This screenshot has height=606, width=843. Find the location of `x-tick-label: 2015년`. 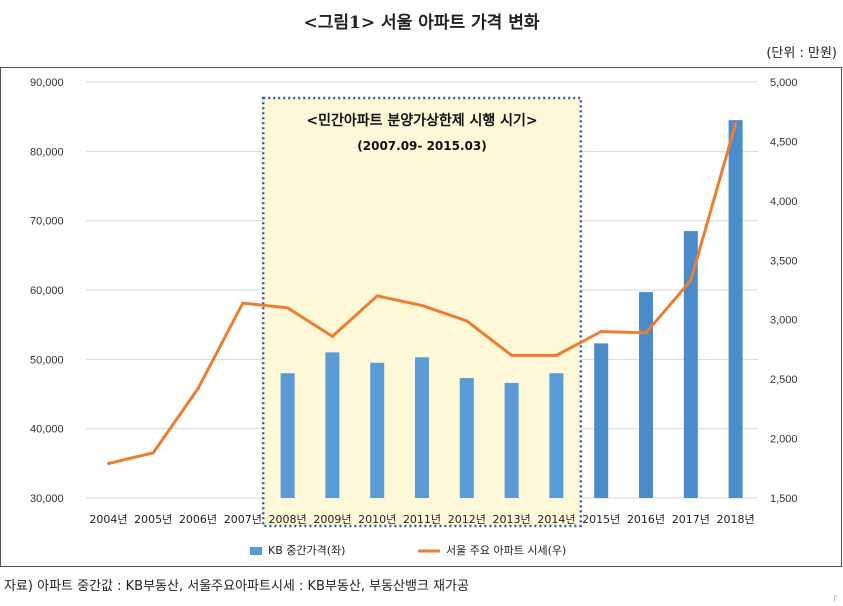

x-tick-label: 2015년 is located at coordinates (601, 519).